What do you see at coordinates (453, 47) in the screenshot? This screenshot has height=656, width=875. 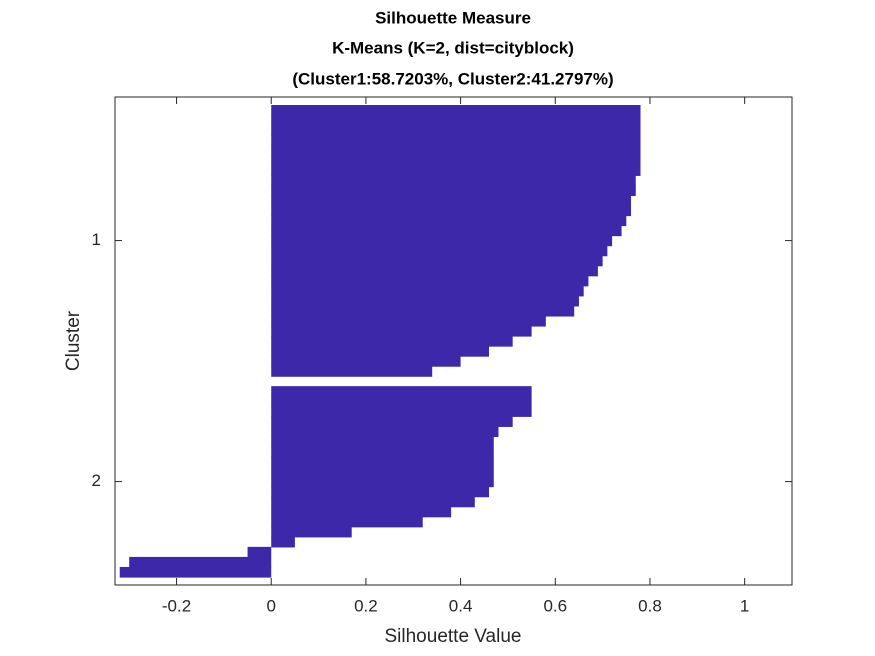 I see `chart-subtitle: K-Means (K=2, dist=cityblock)` at bounding box center [453, 47].